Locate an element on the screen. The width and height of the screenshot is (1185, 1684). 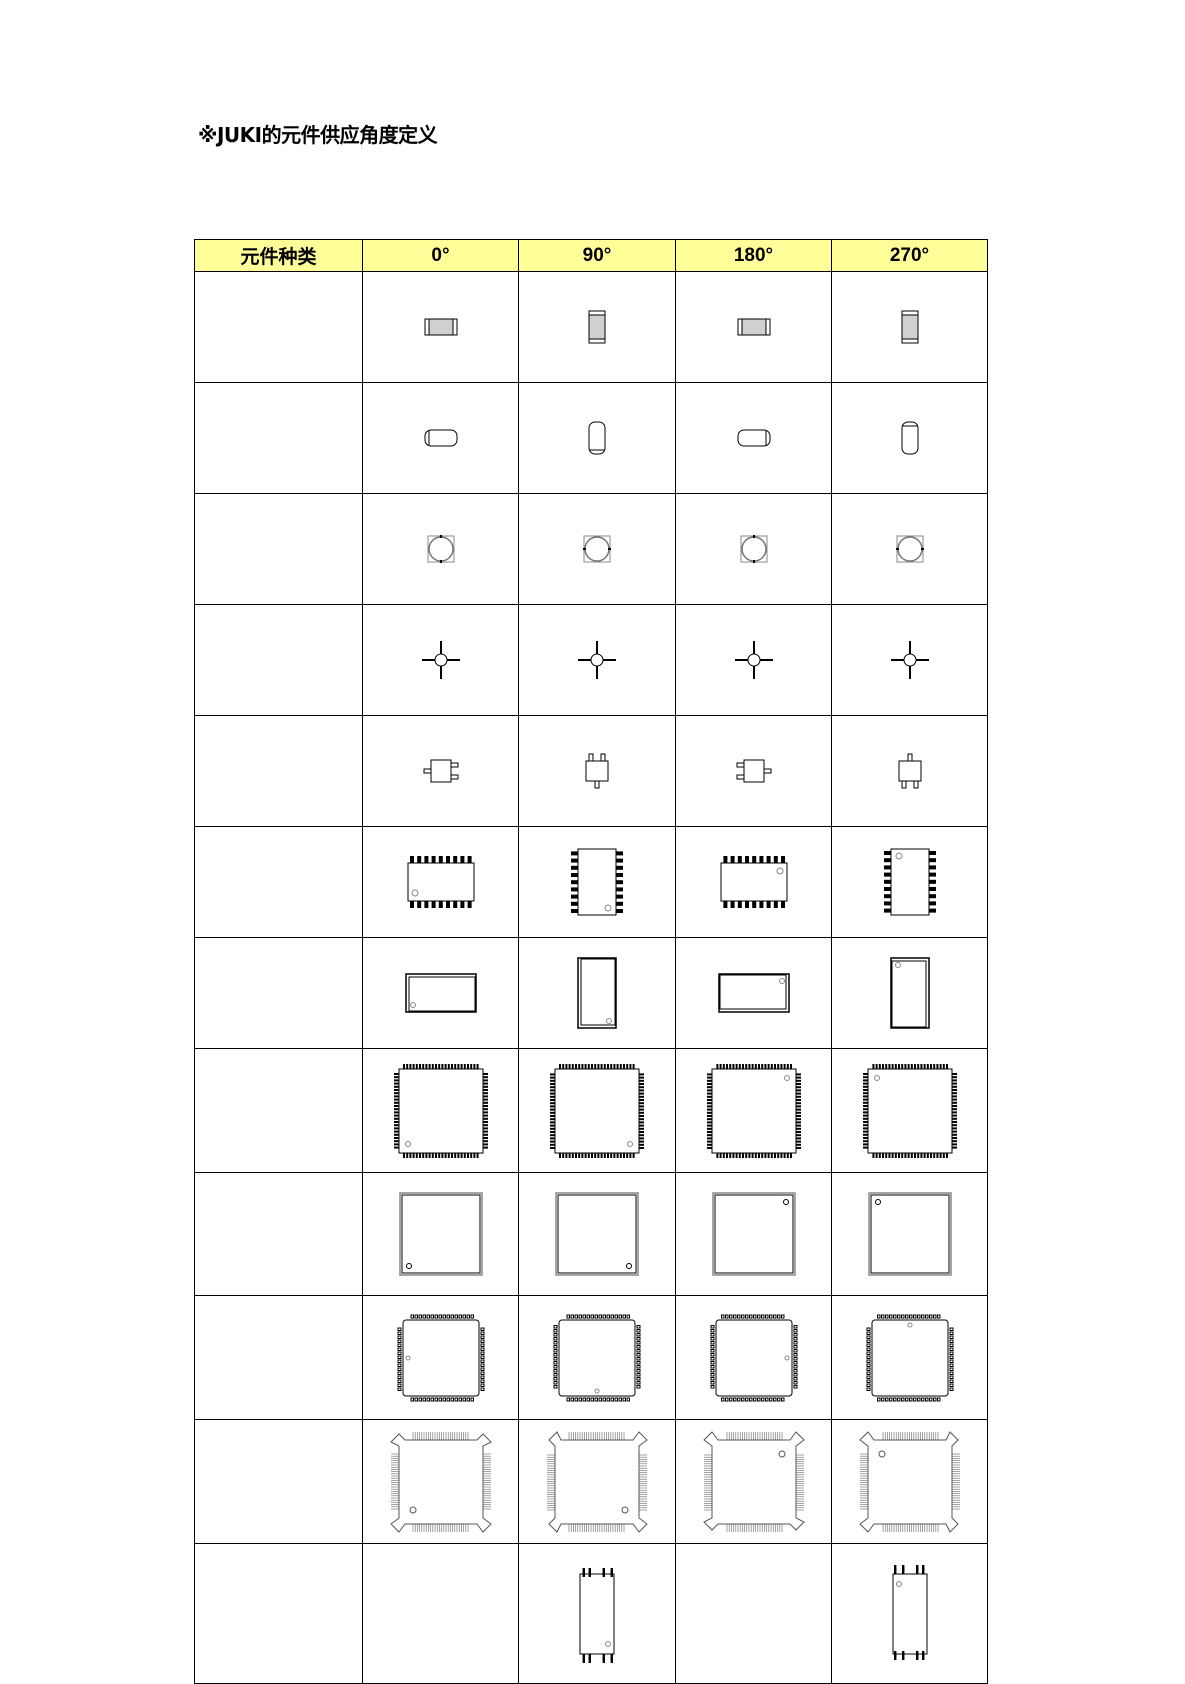
page-title: ※JUKI的元件供应角度定义 is located at coordinates (318, 135).